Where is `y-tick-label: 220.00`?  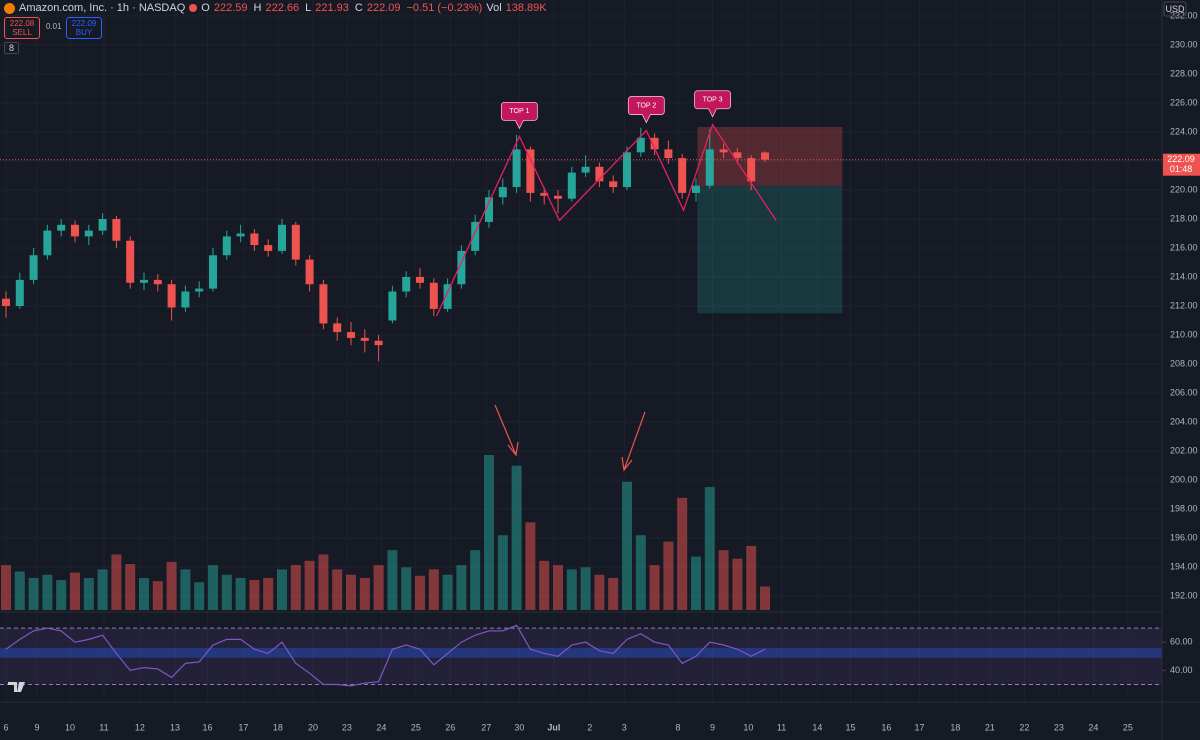 y-tick-label: 220.00 is located at coordinates (1184, 189).